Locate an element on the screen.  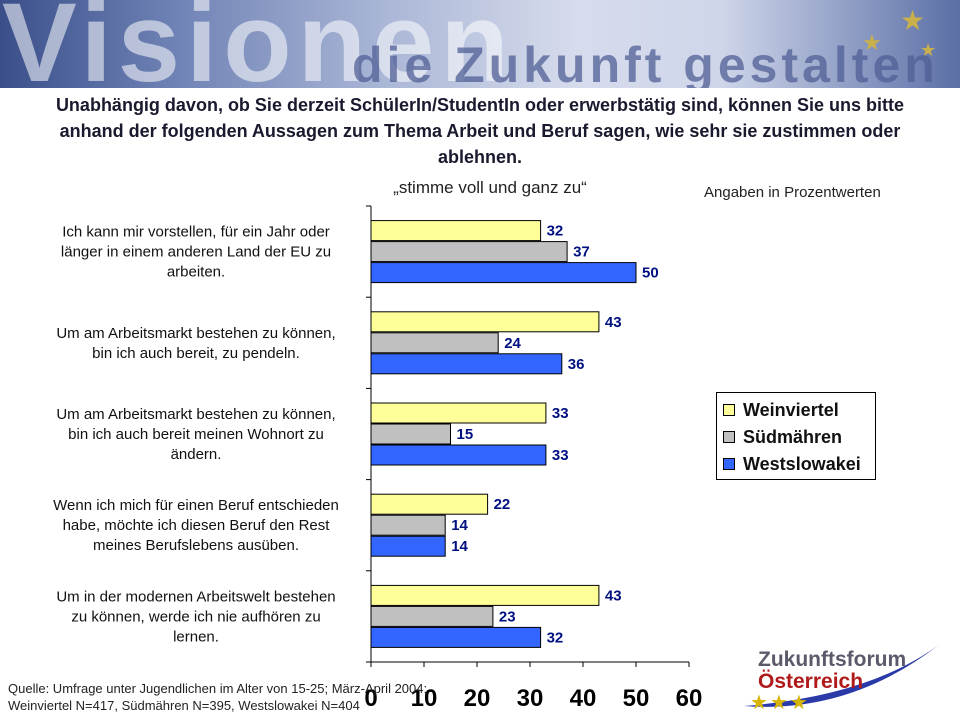
category-label: länger in einem anderen Land der EU zu is located at coordinates (196, 252).